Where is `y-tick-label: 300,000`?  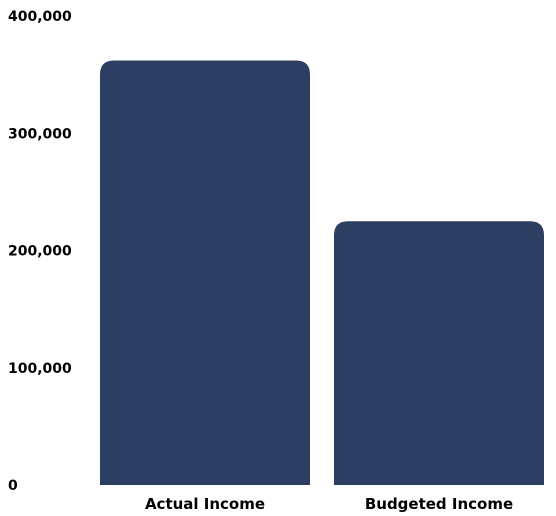 y-tick-label: 300,000 is located at coordinates (40, 134).